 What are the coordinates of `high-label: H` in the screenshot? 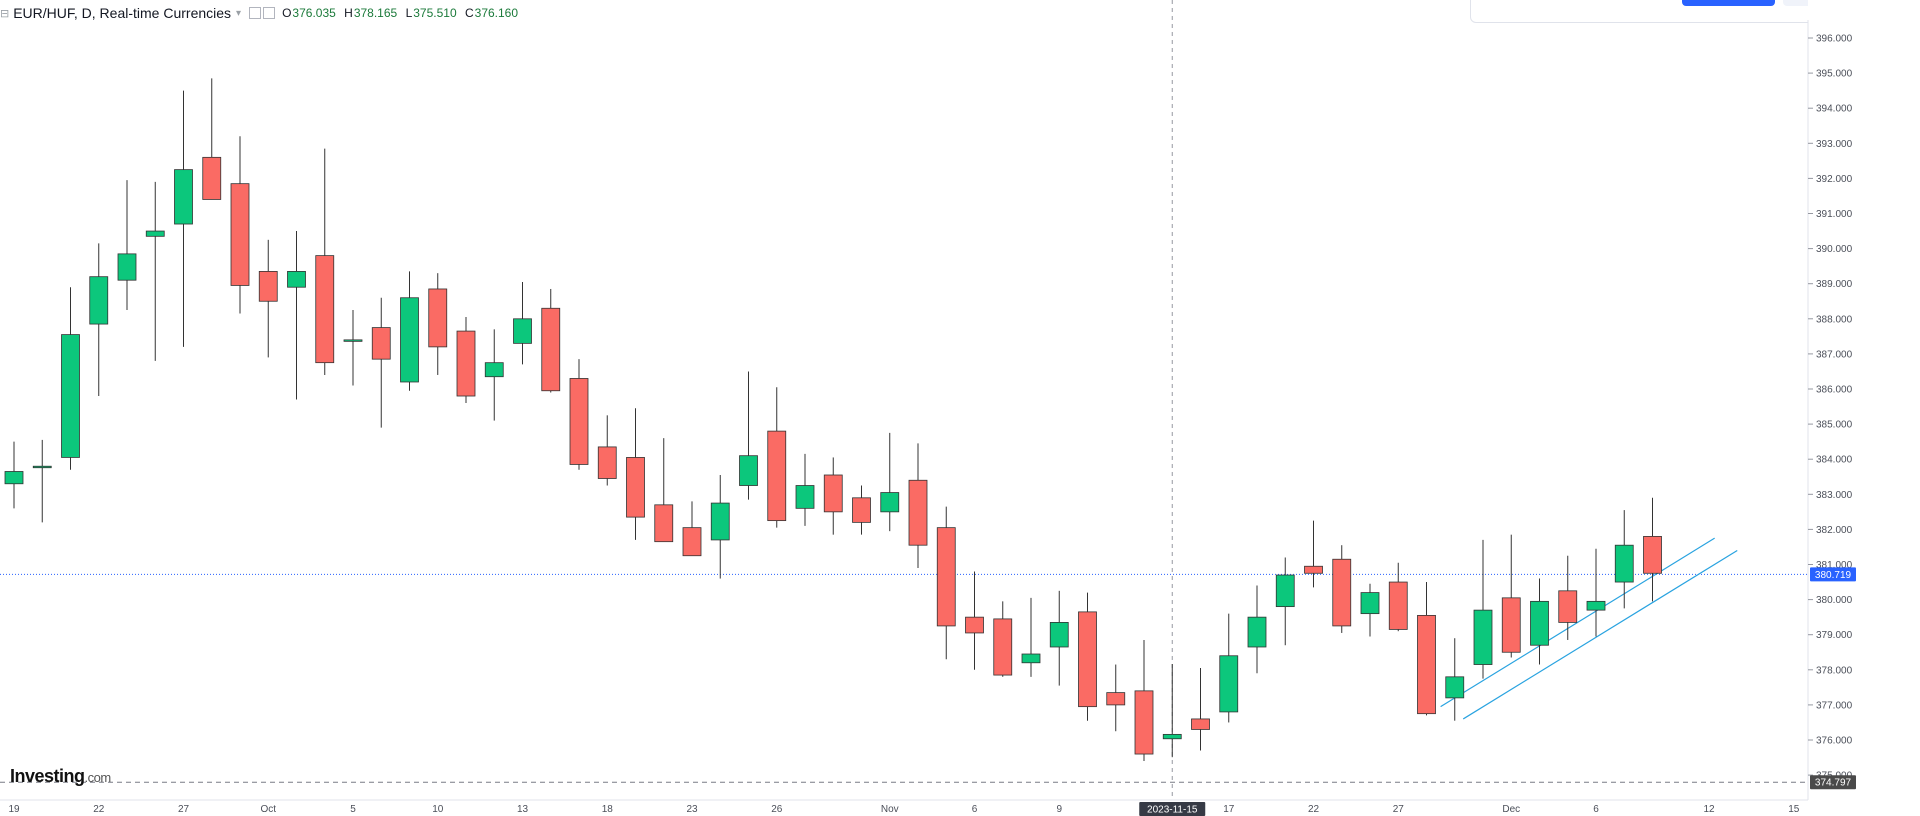 It's located at (348, 13).